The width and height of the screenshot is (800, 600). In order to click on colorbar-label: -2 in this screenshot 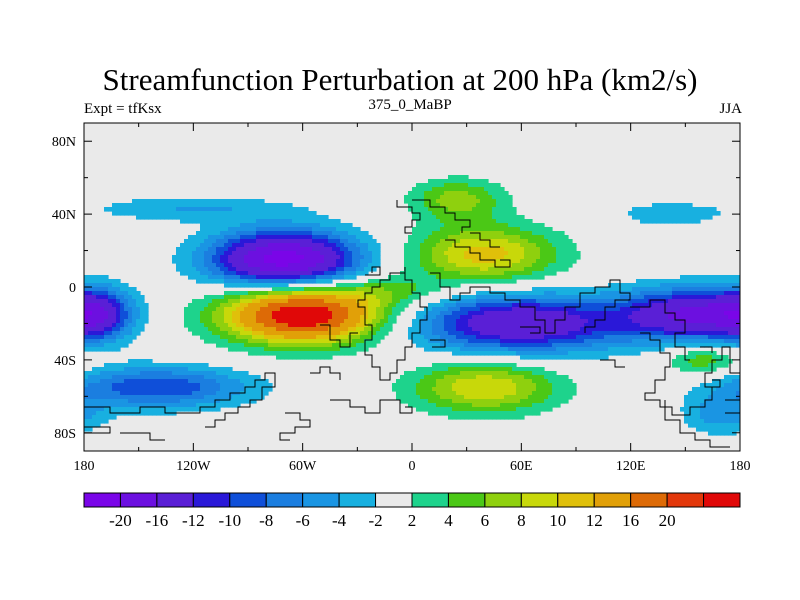, I will do `click(375, 520)`.